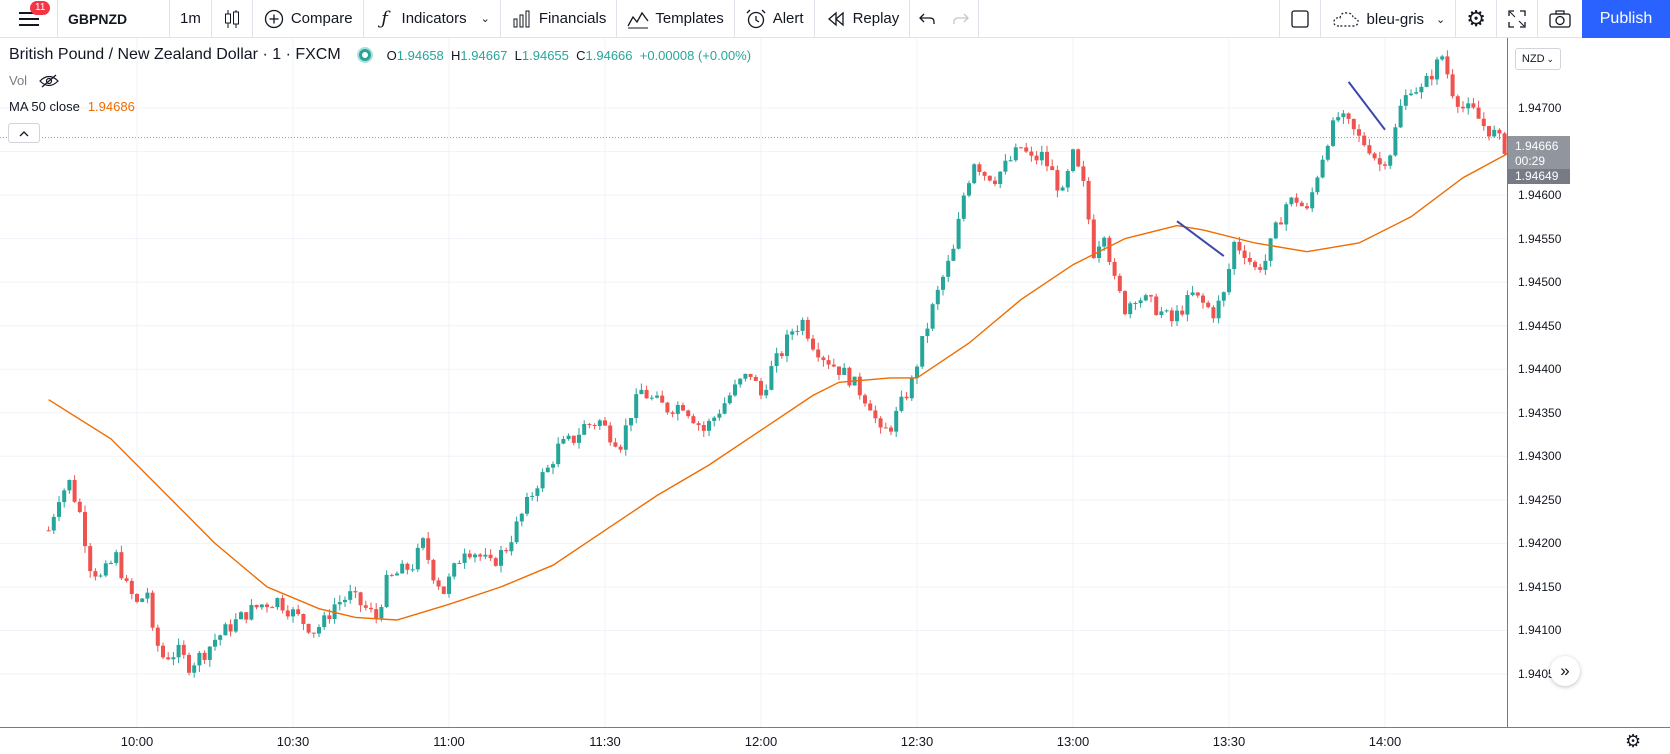 The image size is (1670, 754). I want to click on camera-icon, so click(1560, 19).